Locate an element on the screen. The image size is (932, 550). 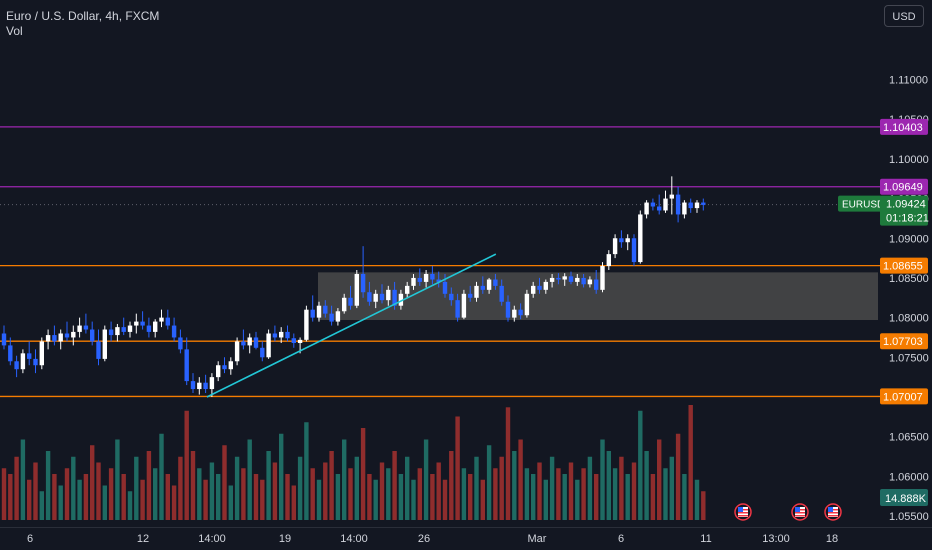
flag-canton is located at coordinates (830, 509).